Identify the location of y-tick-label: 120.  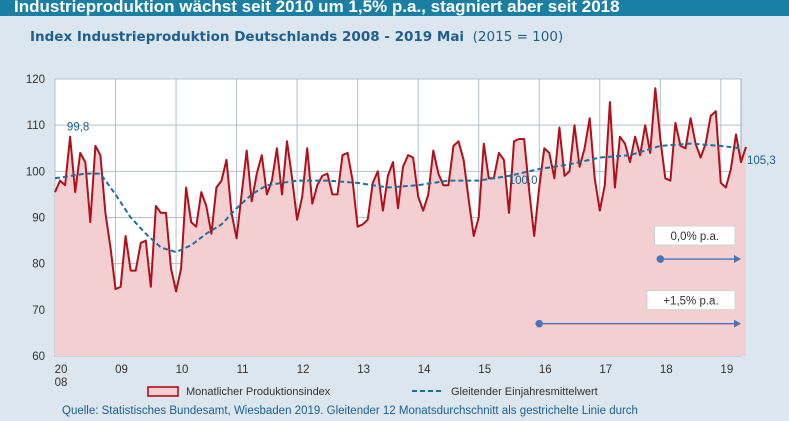
(35, 80).